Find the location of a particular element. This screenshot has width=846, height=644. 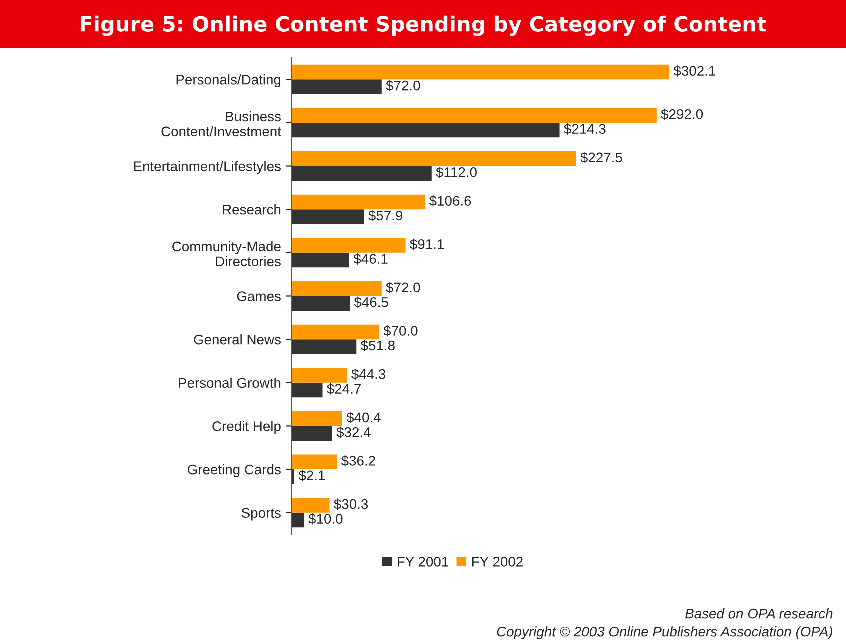

text: Based on OPA research is located at coordinates (759, 613).